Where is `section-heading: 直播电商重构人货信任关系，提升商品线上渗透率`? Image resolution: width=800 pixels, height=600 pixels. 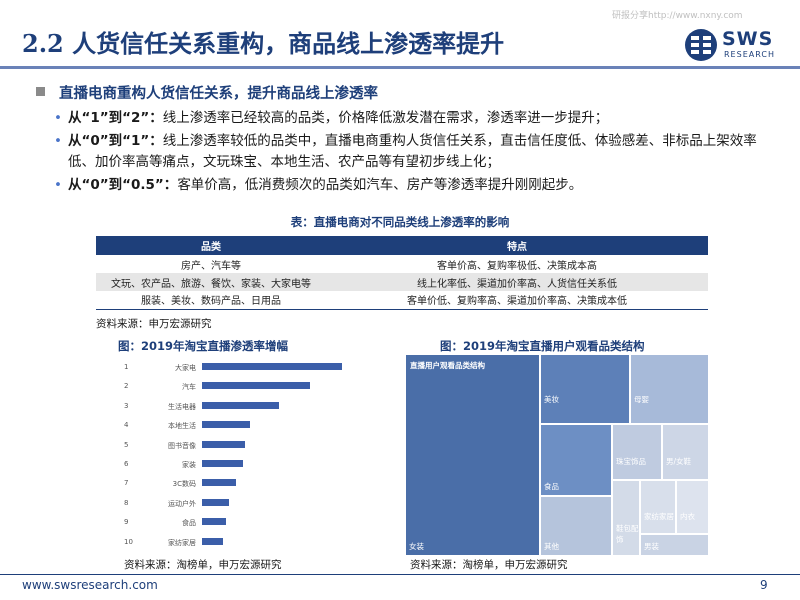 section-heading: 直播电商重构人货信任关系，提升商品线上渗透率 is located at coordinates (207, 92).